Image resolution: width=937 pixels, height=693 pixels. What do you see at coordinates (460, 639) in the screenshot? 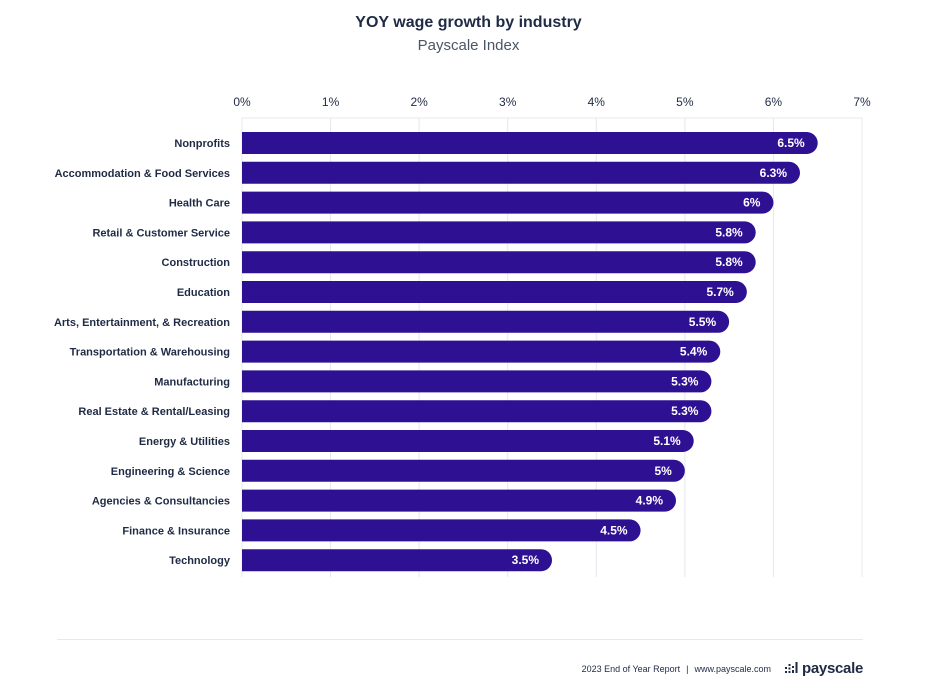
I see `footer-divider` at bounding box center [460, 639].